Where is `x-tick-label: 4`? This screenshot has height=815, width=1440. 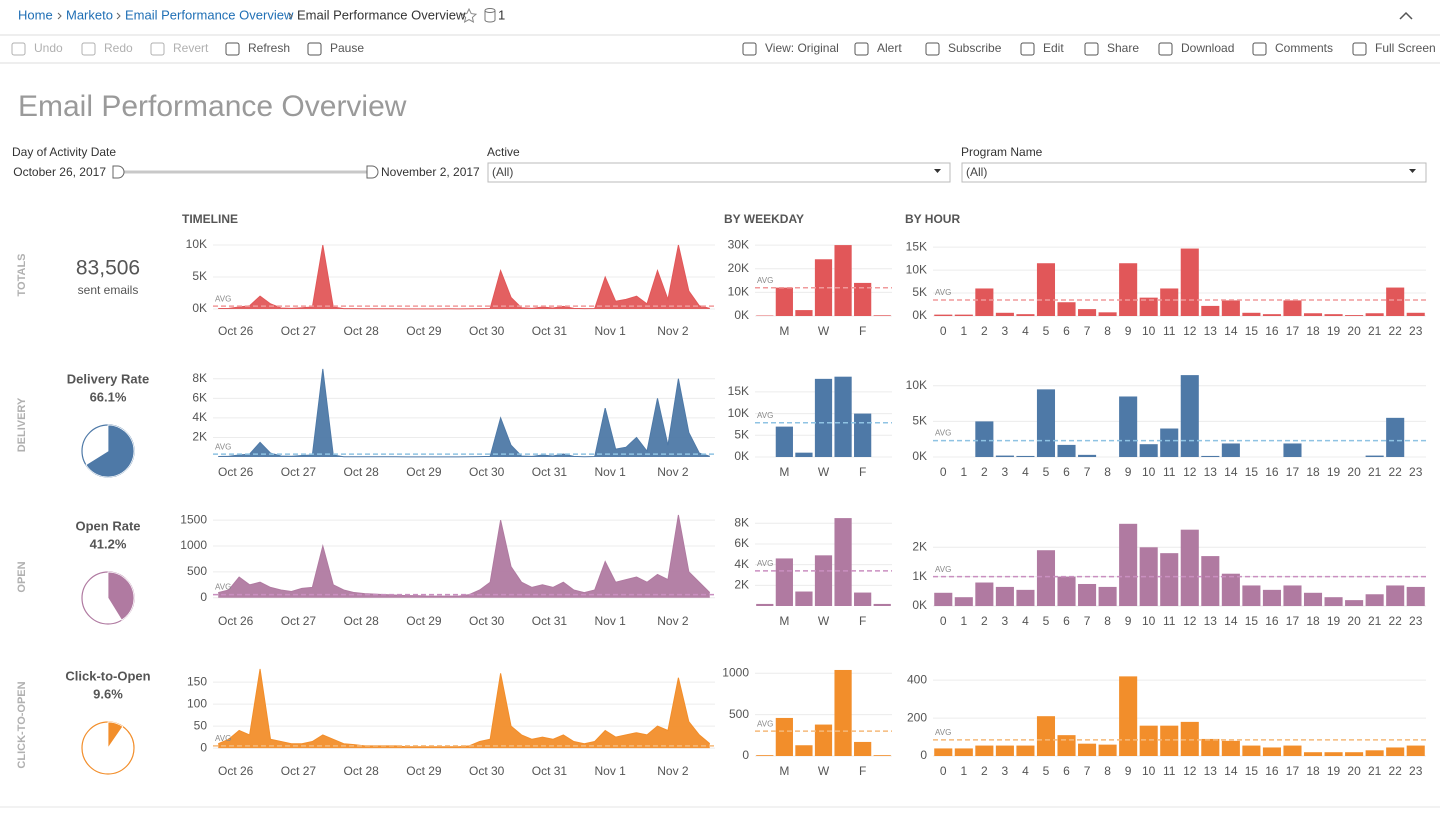 x-tick-label: 4 is located at coordinates (1025, 621).